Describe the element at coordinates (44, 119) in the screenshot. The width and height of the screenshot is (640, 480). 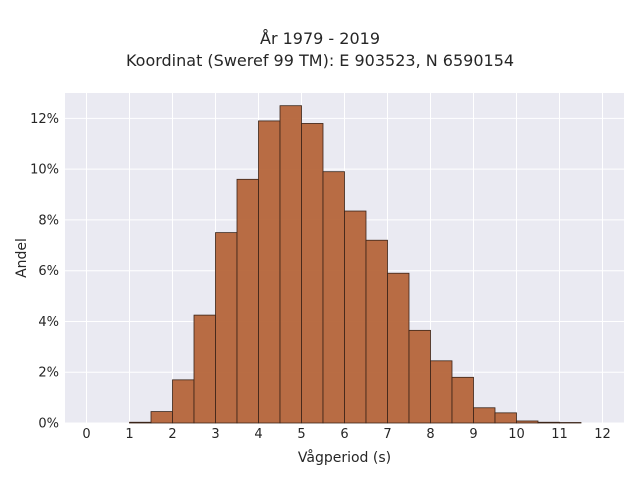
I see `y-tick-label: 12%` at that location.